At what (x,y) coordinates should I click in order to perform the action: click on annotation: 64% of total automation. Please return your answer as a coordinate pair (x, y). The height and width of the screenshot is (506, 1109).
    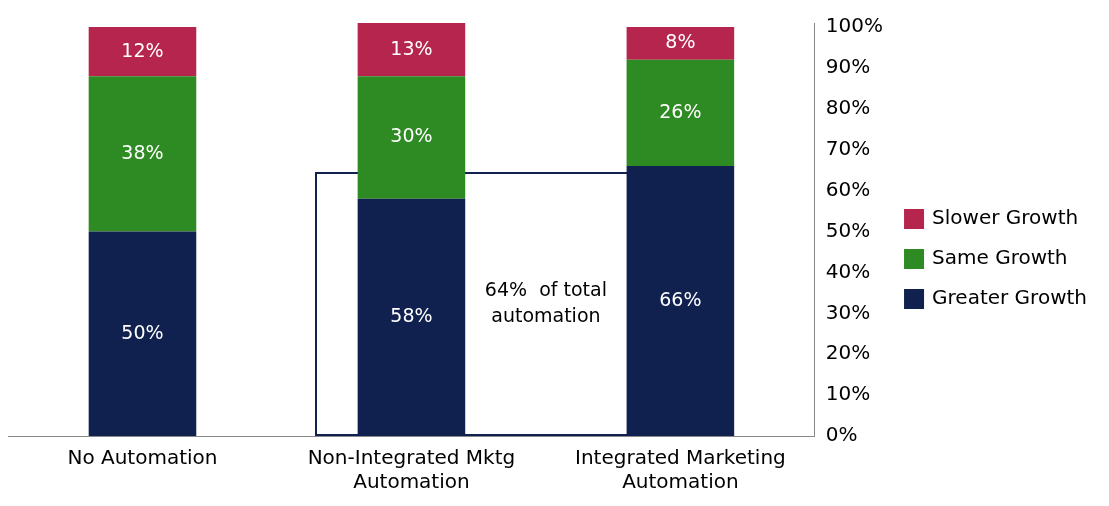
    Looking at the image, I should click on (545, 301).